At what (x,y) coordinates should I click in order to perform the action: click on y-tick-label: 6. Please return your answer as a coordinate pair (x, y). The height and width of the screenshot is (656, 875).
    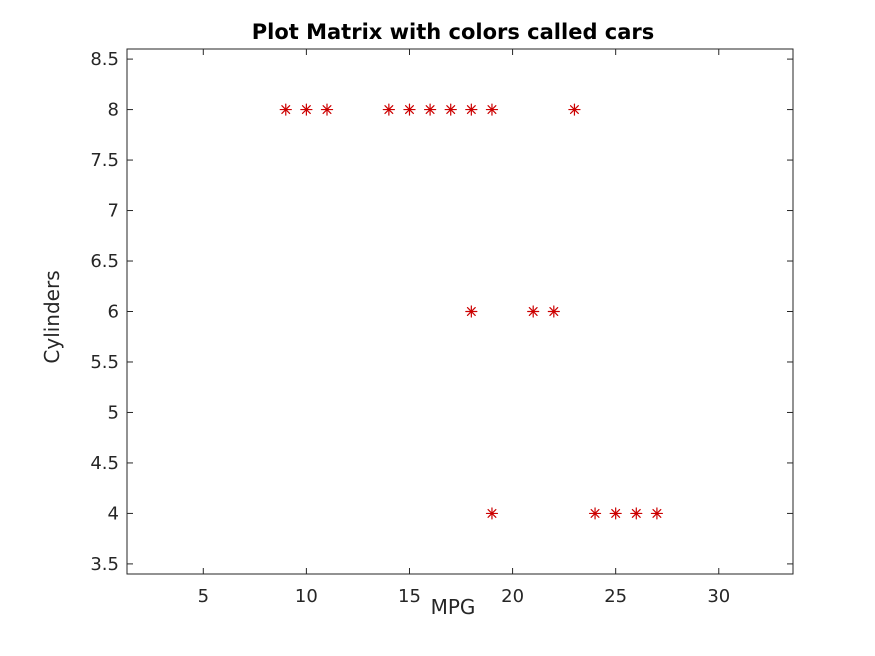
    Looking at the image, I should click on (113, 312).